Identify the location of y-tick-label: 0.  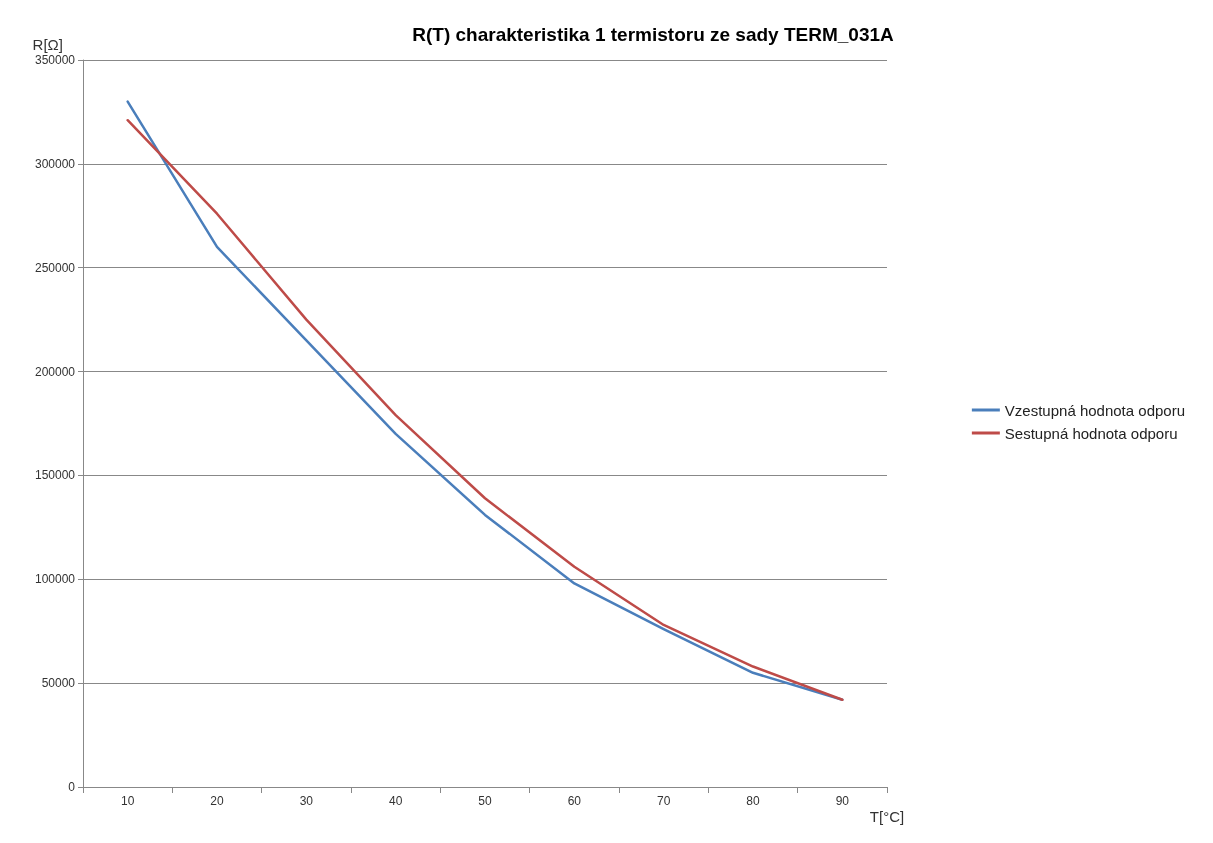
(72, 787).